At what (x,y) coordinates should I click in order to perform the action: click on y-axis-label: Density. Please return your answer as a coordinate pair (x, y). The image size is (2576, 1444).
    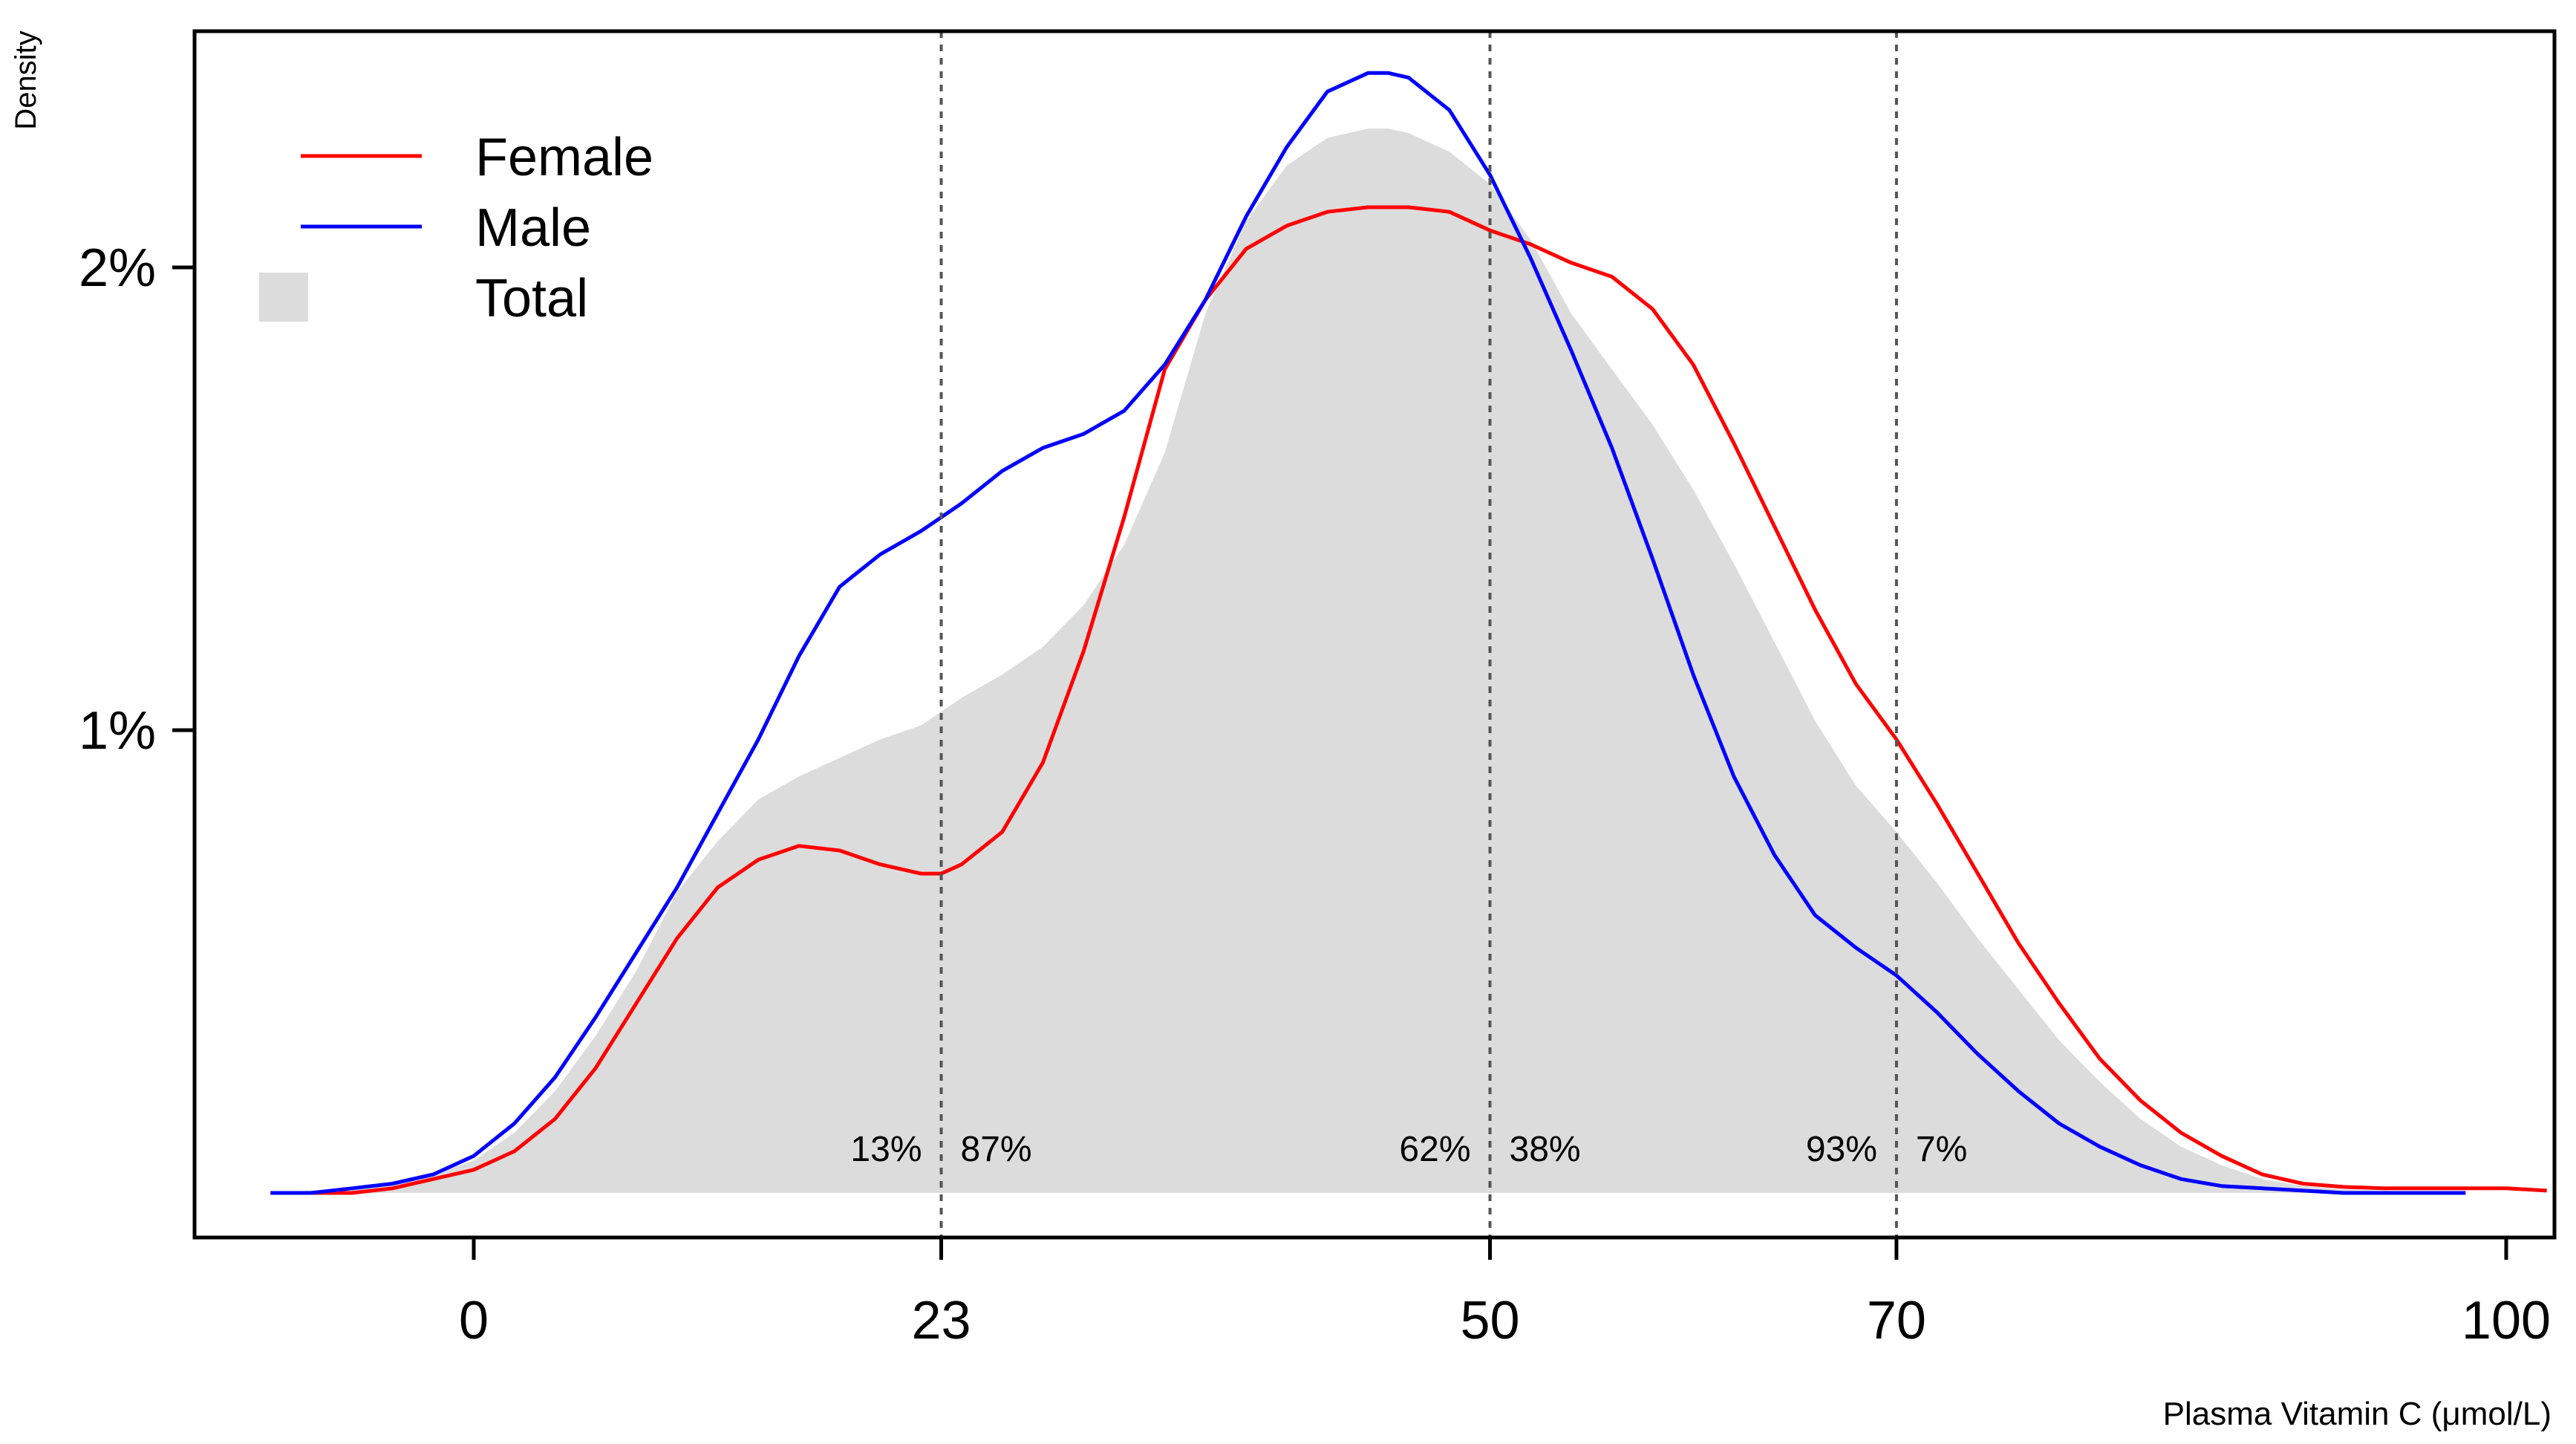
    Looking at the image, I should click on (26, 79).